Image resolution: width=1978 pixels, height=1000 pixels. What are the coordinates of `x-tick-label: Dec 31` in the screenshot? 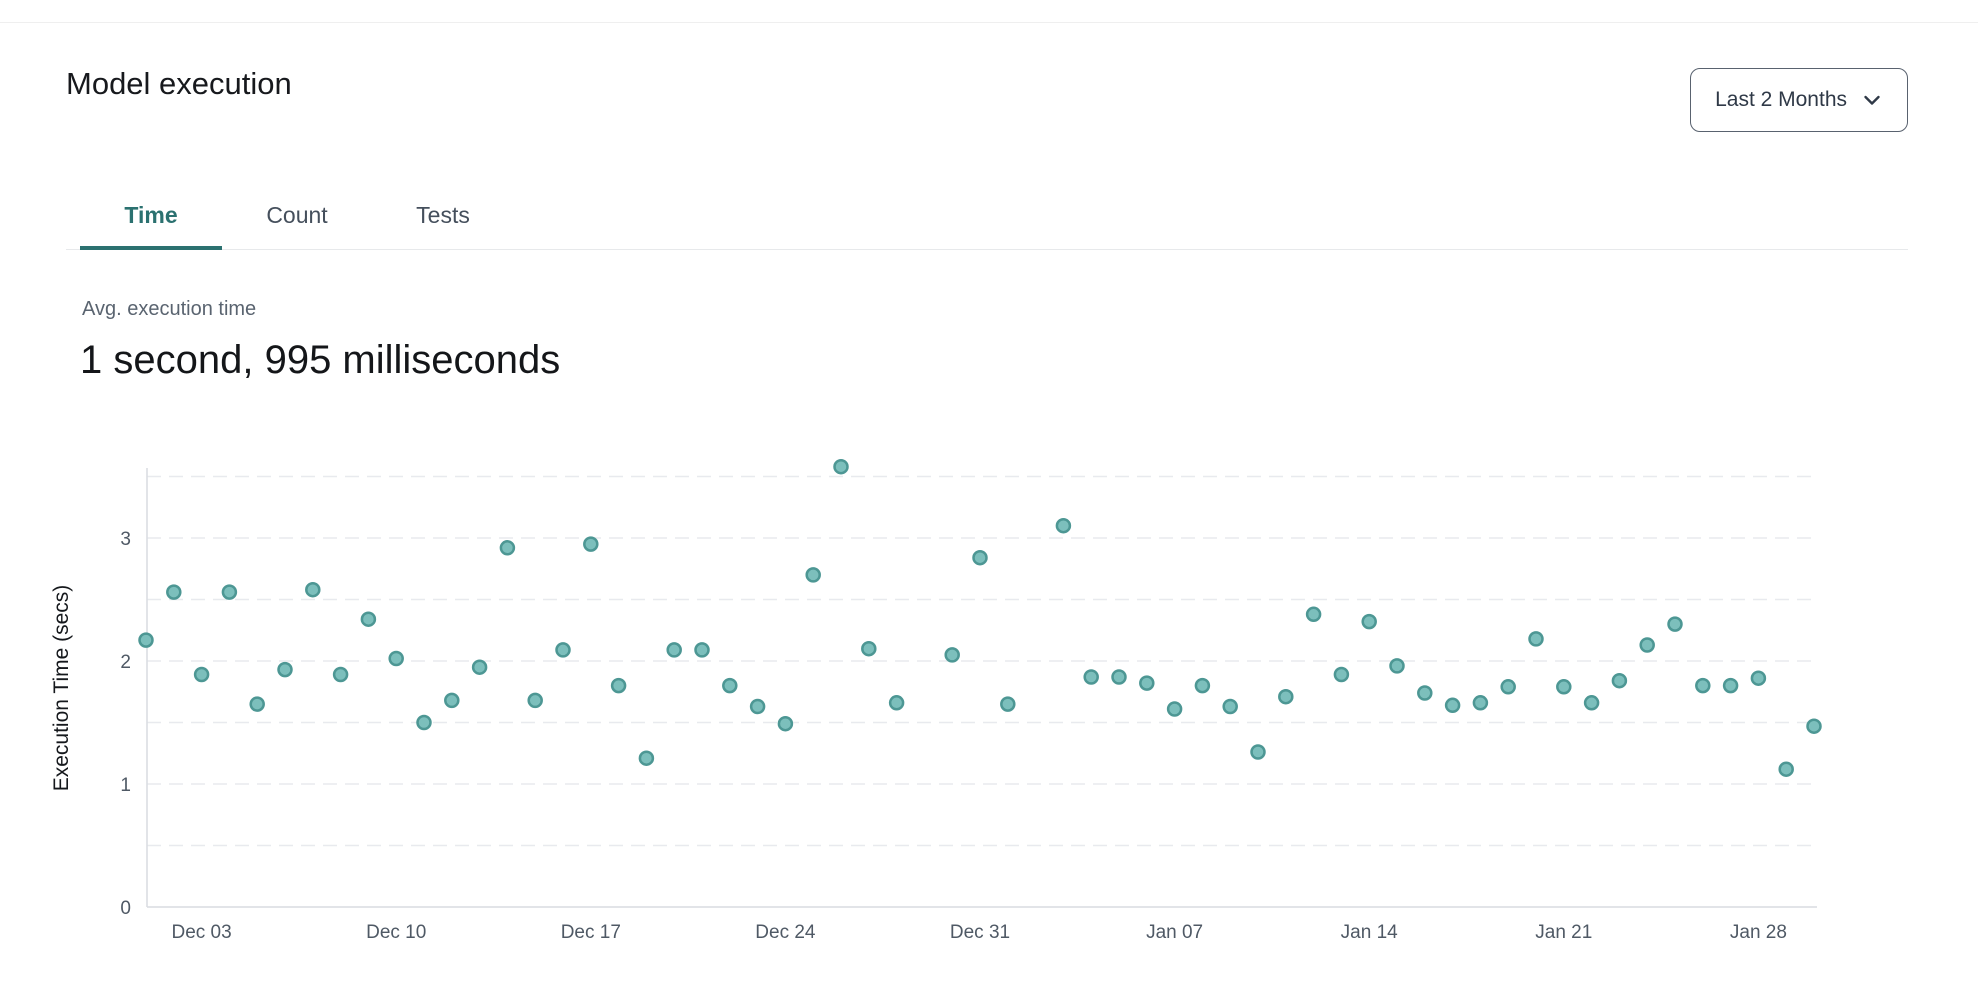 It's located at (980, 932).